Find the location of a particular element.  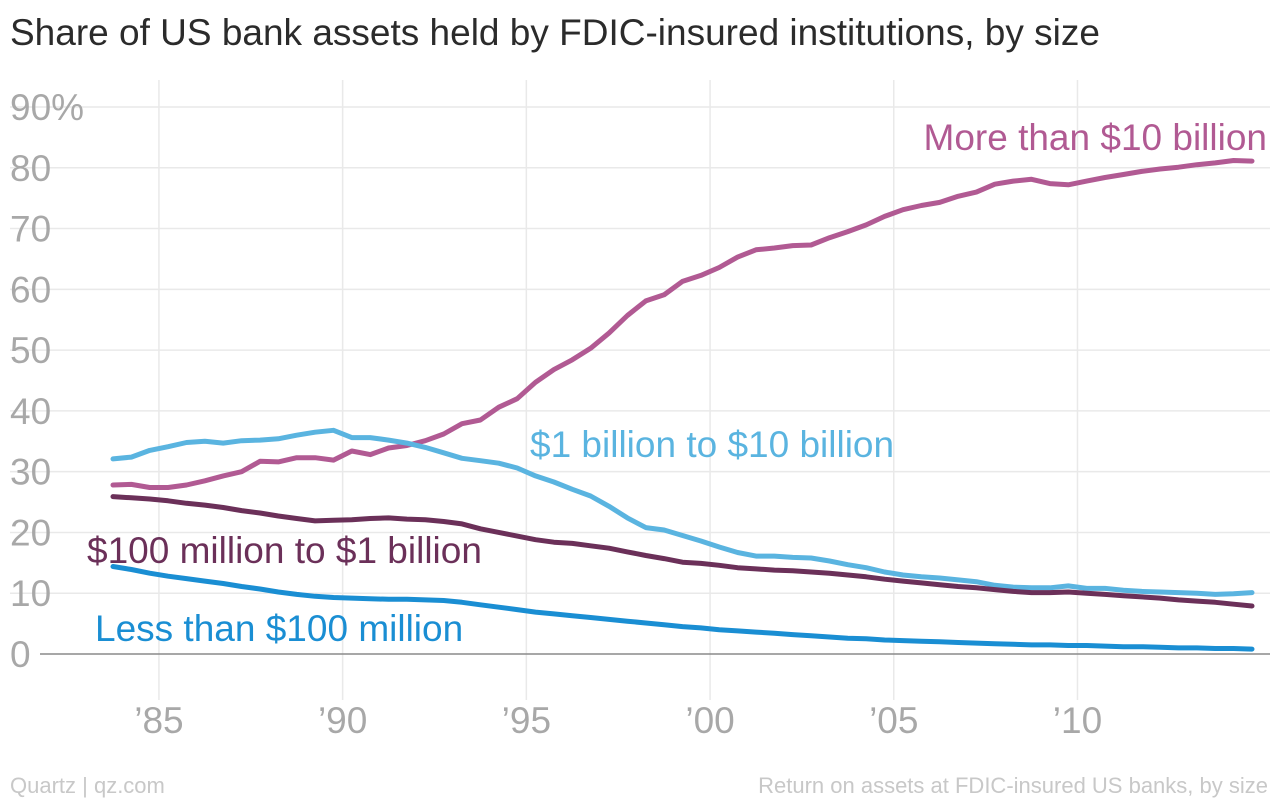

ytick-layer: 0 10 20 30 40 50 60 70 80 90% is located at coordinates (47, 381).